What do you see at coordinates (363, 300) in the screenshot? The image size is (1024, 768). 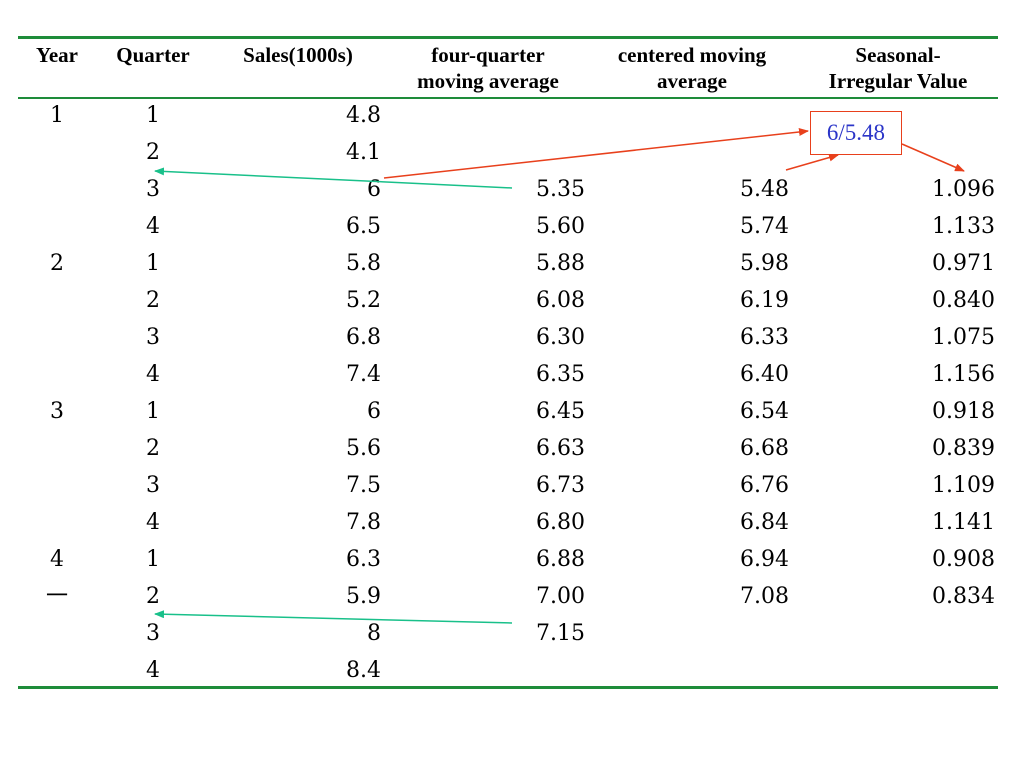 I see `cell-sales: 5.2` at bounding box center [363, 300].